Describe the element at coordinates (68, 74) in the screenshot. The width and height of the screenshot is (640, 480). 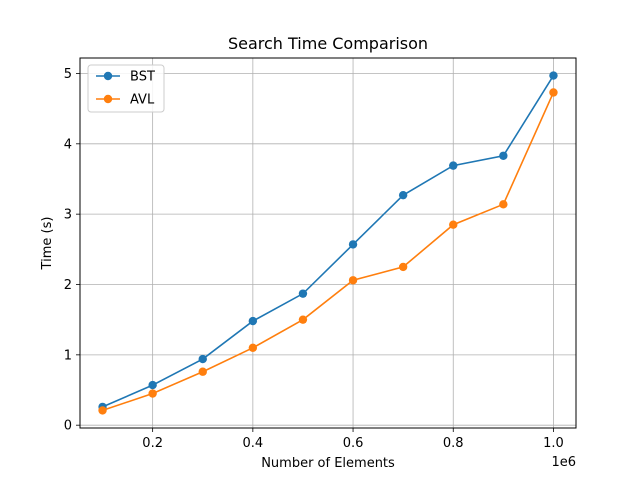
I see `y-tick-label: 5` at that location.